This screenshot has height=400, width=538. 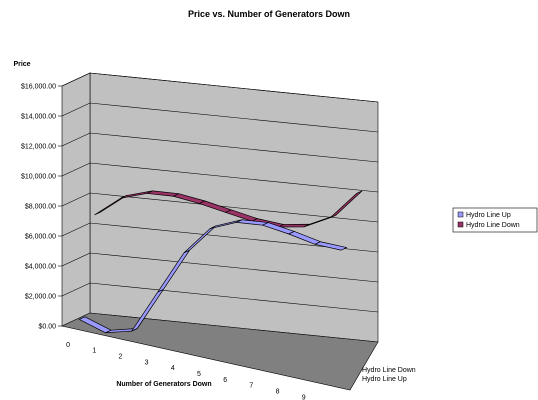 I want to click on y-tick-label: $4,000.00, so click(x=40, y=267).